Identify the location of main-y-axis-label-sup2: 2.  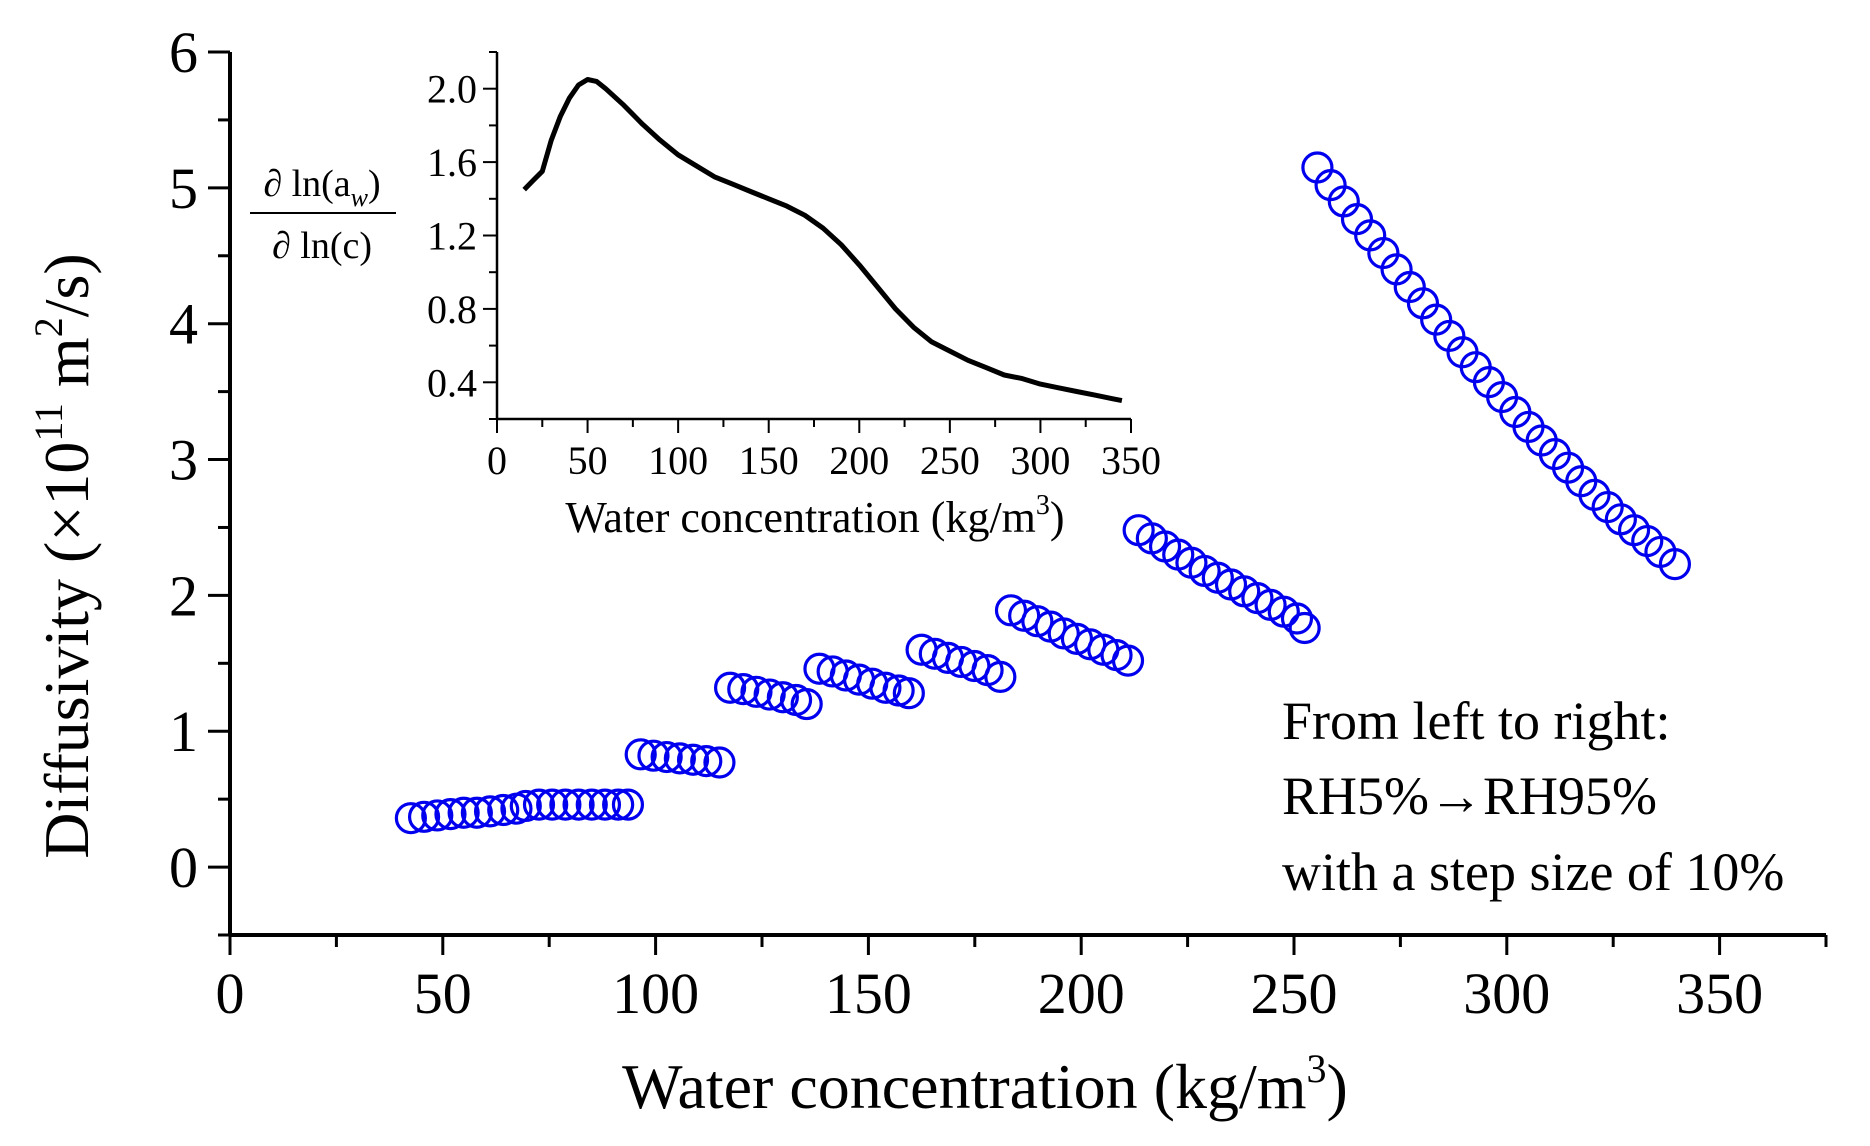
(48, 327).